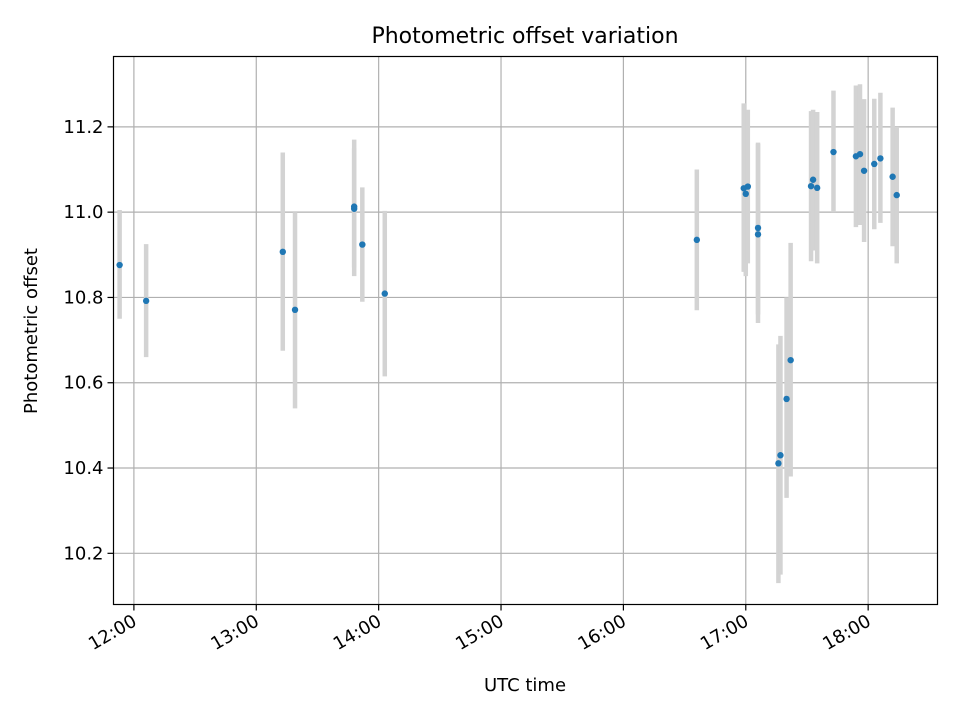  I want to click on y-tick-label: 11.2, so click(83, 127).